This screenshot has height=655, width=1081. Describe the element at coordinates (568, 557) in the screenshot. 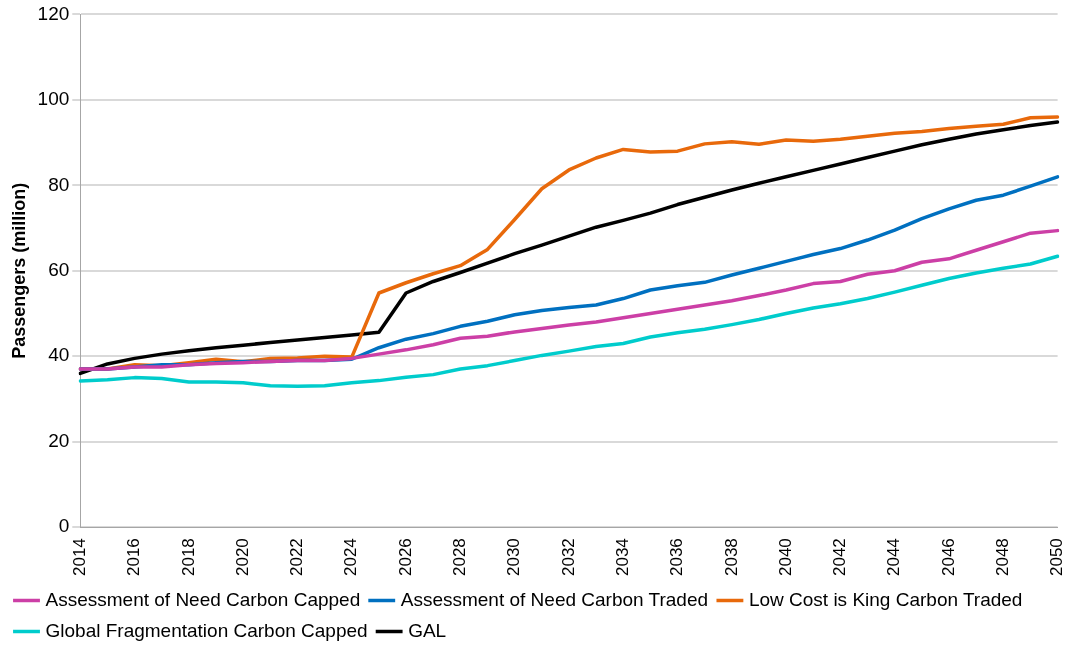

I see `x-tick-label: 2032` at that location.